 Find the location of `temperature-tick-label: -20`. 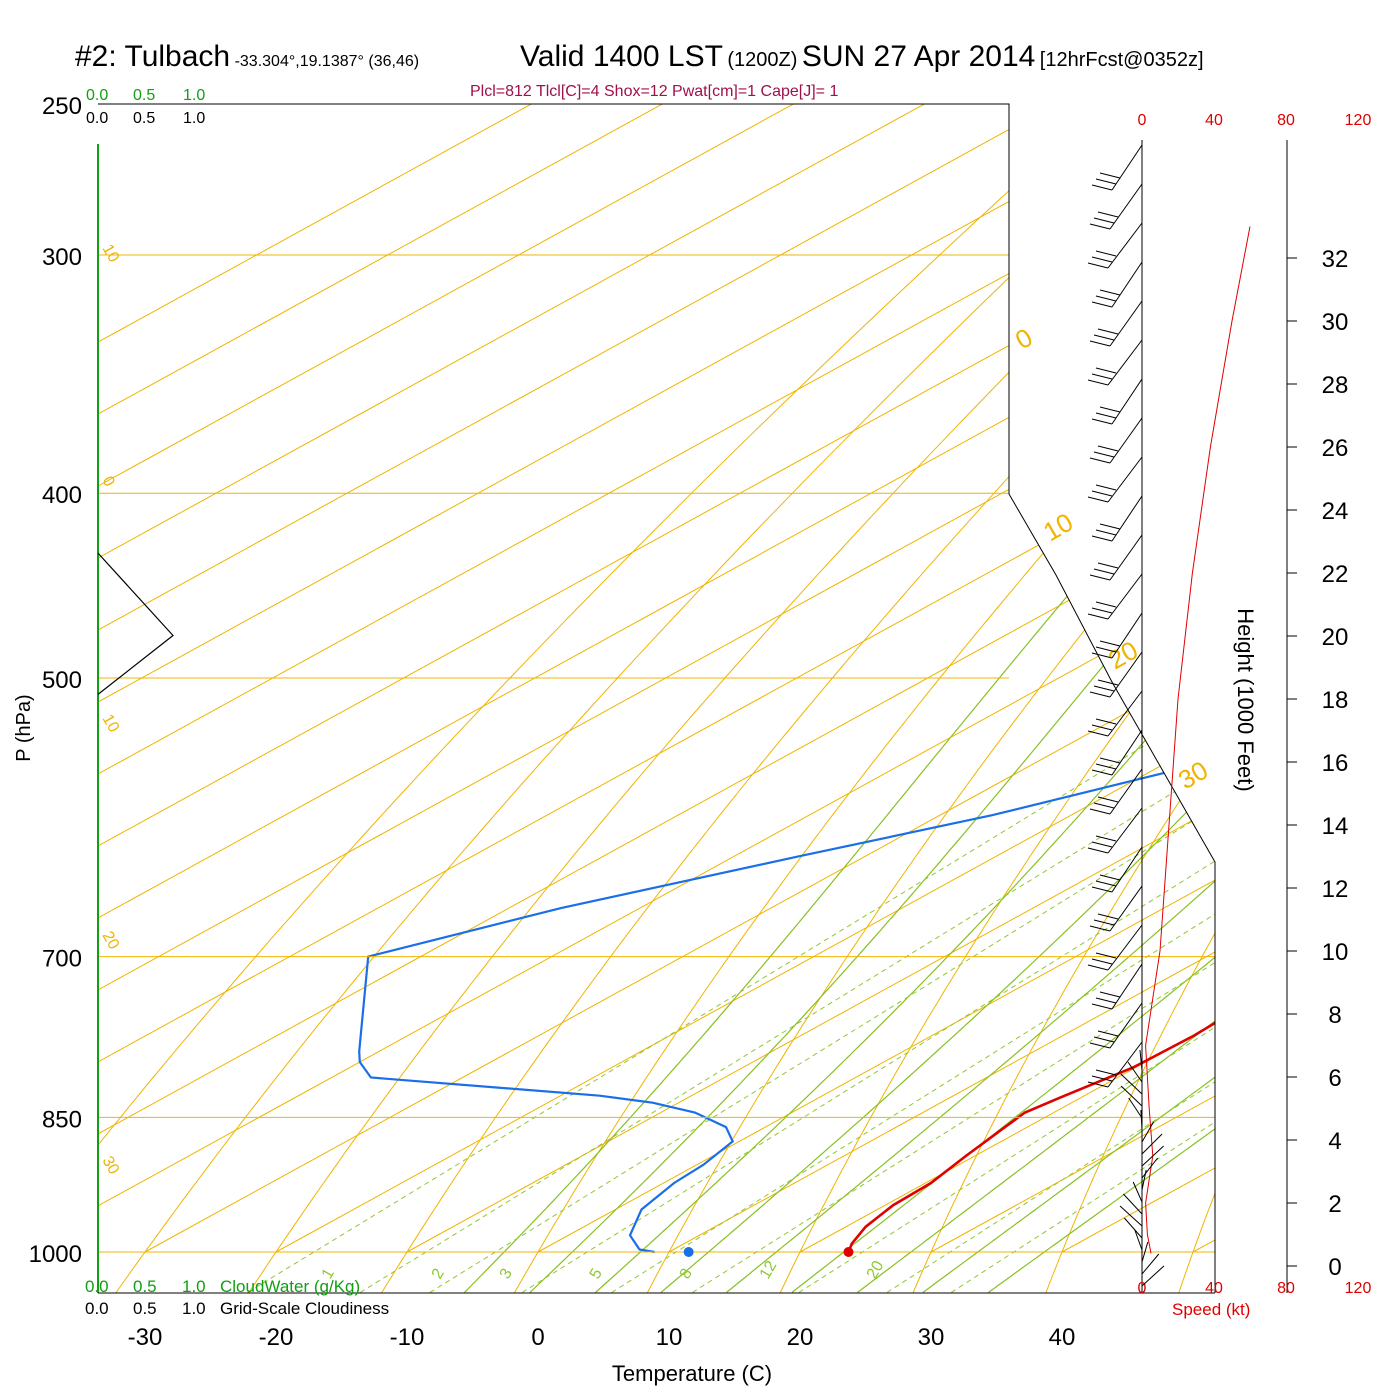

temperature-tick-label: -20 is located at coordinates (276, 1337).